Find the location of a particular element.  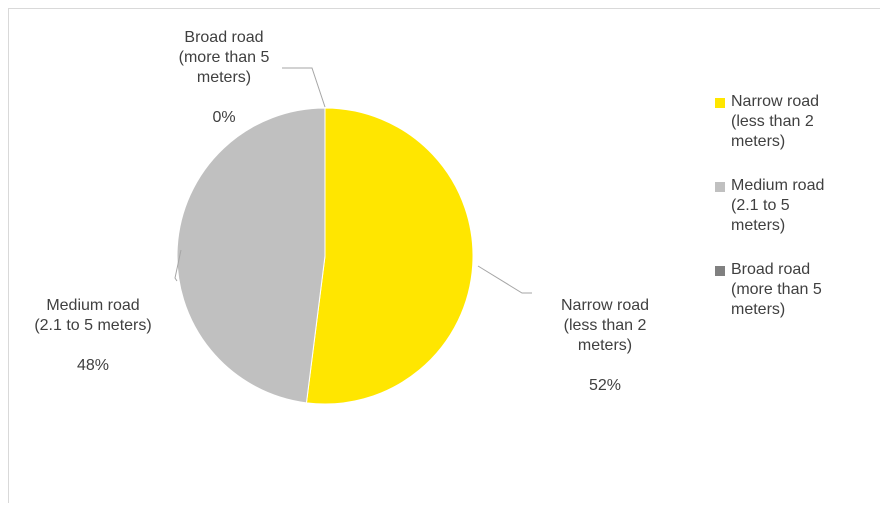

data-label-broad-road-value: 0% is located at coordinates (224, 117).